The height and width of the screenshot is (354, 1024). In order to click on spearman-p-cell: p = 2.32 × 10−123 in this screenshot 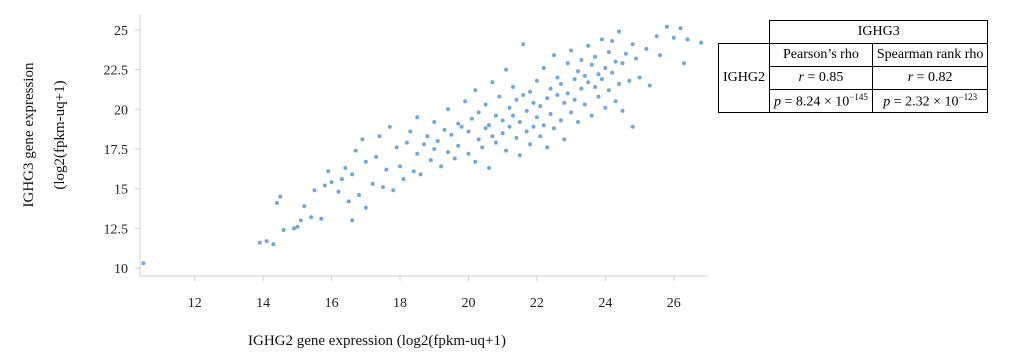, I will do `click(930, 101)`.